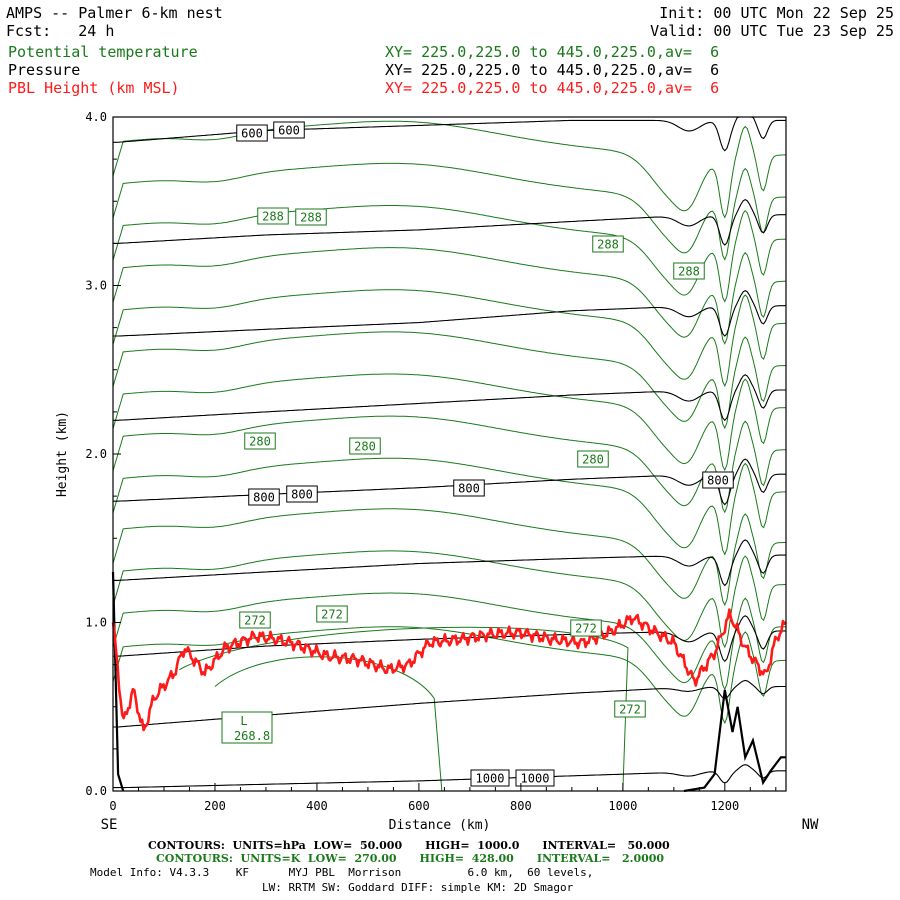  I want to click on valid-time: Valid: 00 UTC Tue 23 Sep 25, so click(772, 31).